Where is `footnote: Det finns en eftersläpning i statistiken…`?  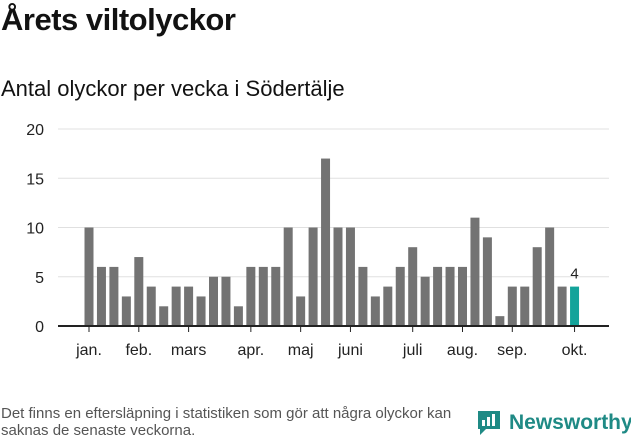 footnote: Det finns en eftersläpning i statistiken… is located at coordinates (226, 422).